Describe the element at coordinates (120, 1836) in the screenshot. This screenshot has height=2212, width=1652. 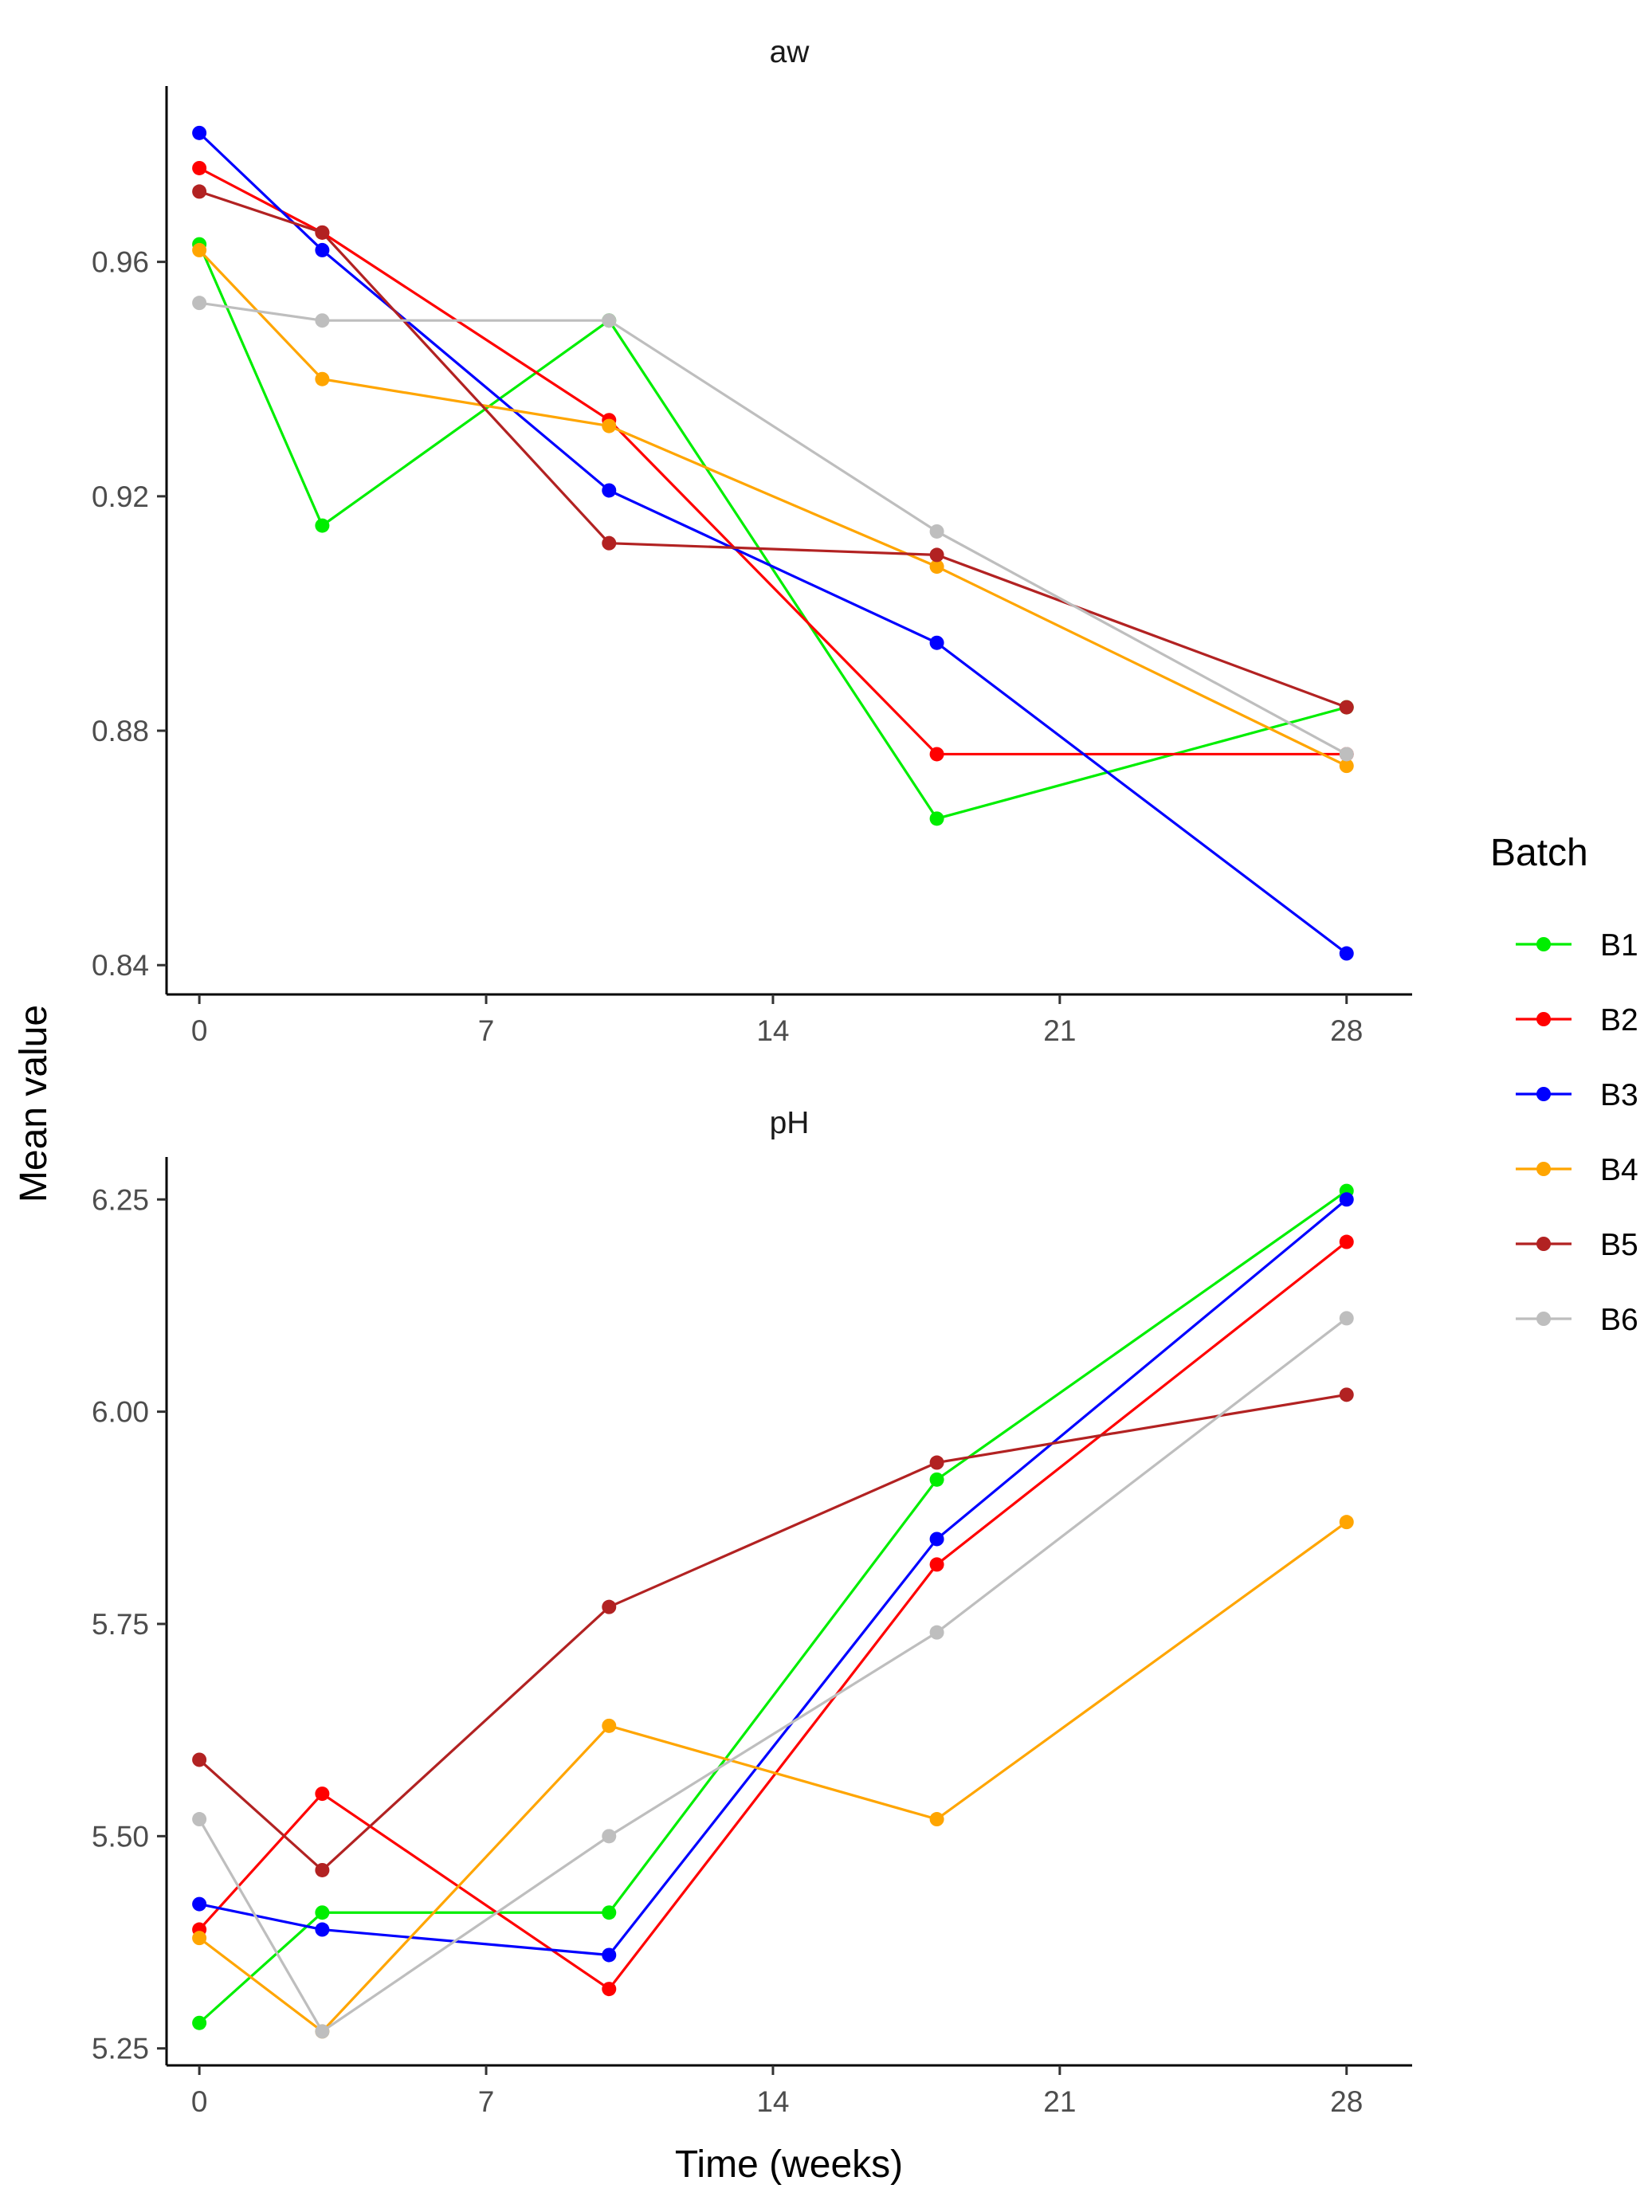
I see `panel-ph-y-tick-label: 5.50` at that location.